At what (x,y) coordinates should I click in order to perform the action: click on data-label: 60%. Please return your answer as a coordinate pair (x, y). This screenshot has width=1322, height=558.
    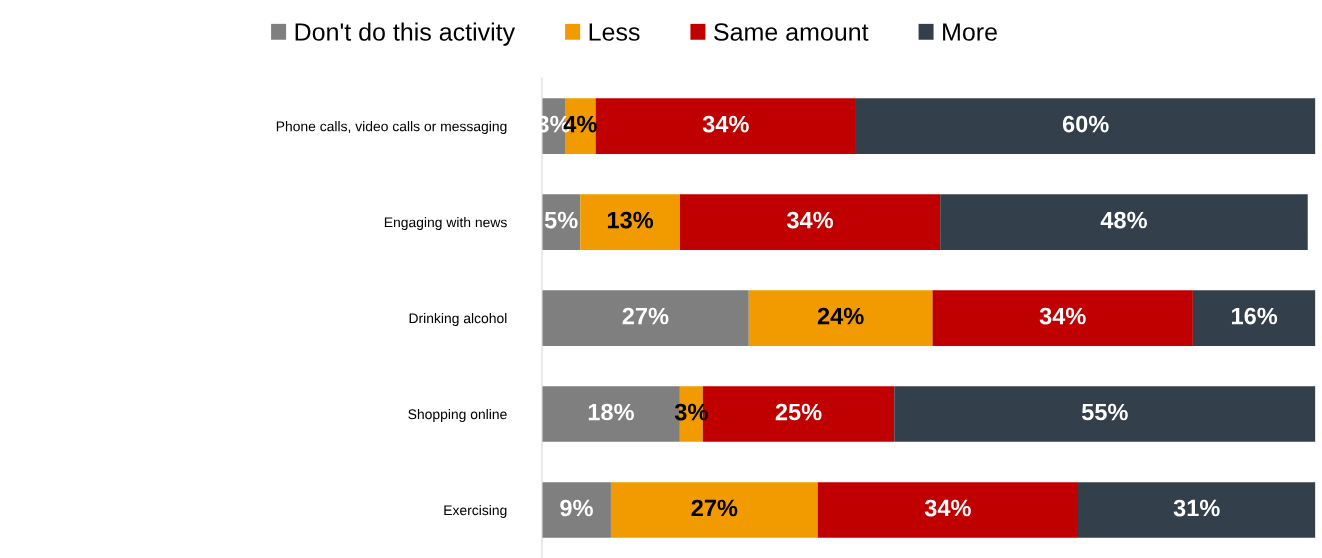
    Looking at the image, I should click on (1085, 124).